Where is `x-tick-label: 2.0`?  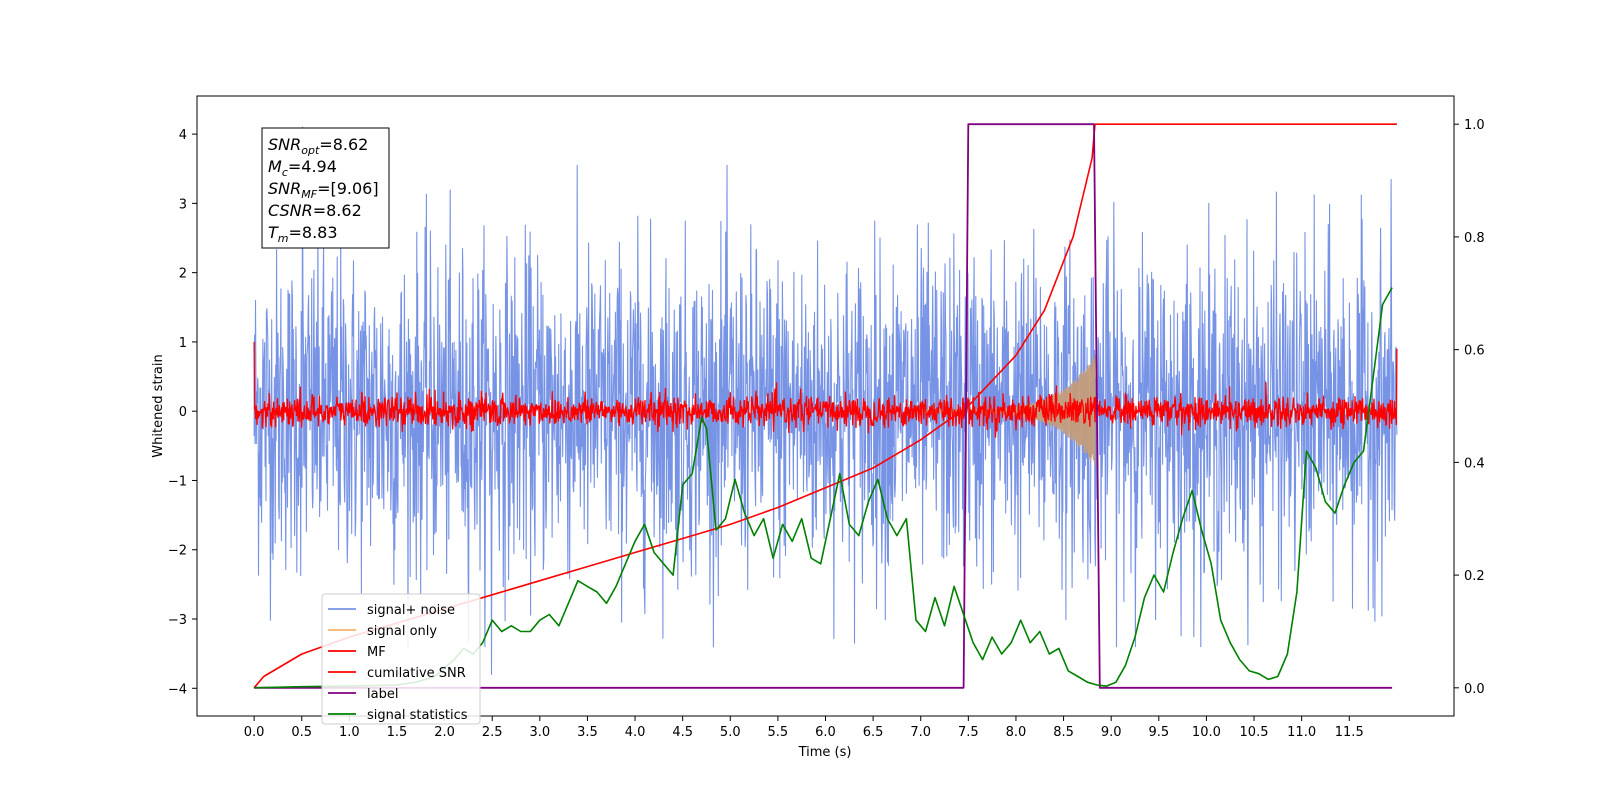 x-tick-label: 2.0 is located at coordinates (444, 732).